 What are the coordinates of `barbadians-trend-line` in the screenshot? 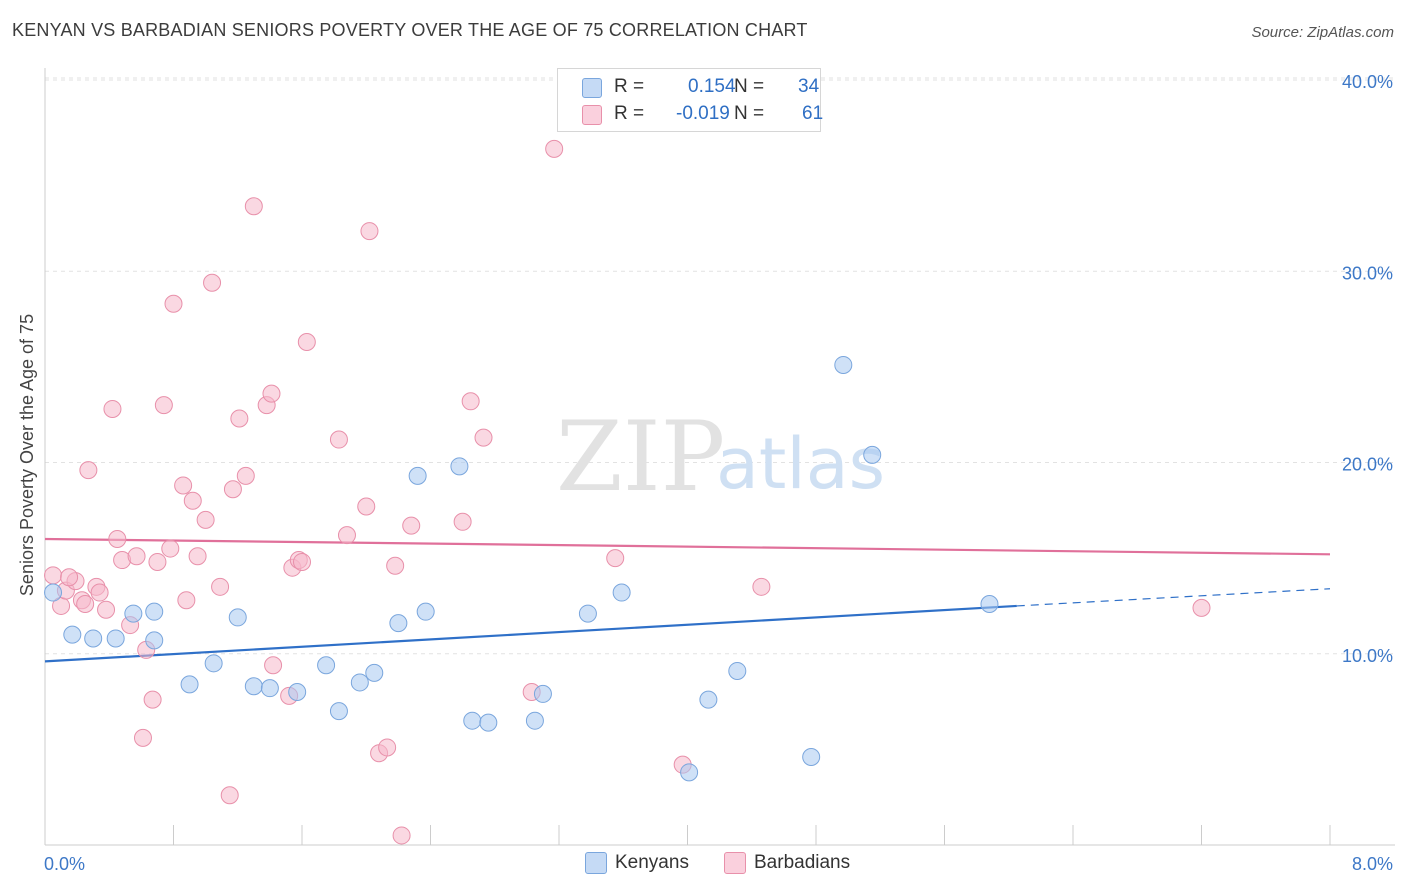 It's located at (687, 546).